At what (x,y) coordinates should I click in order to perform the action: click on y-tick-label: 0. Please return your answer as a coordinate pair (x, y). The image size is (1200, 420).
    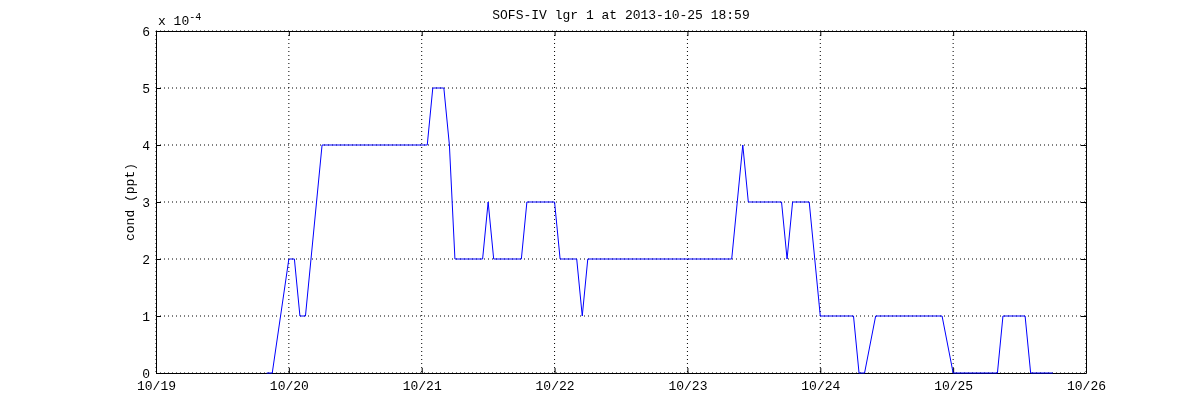
    Looking at the image, I should click on (146, 374).